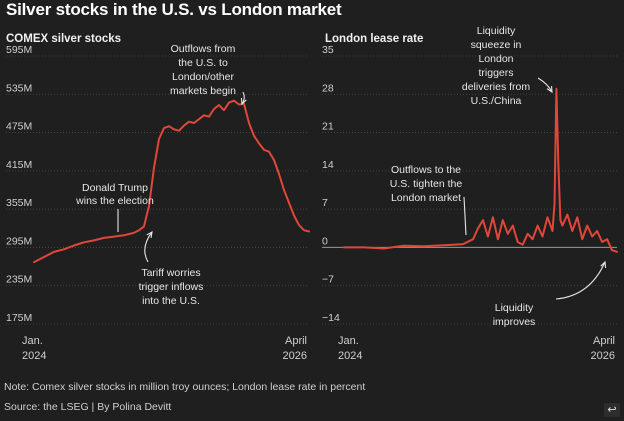 The image size is (624, 421). I want to click on right-xtick-label: Jan., so click(348, 341).